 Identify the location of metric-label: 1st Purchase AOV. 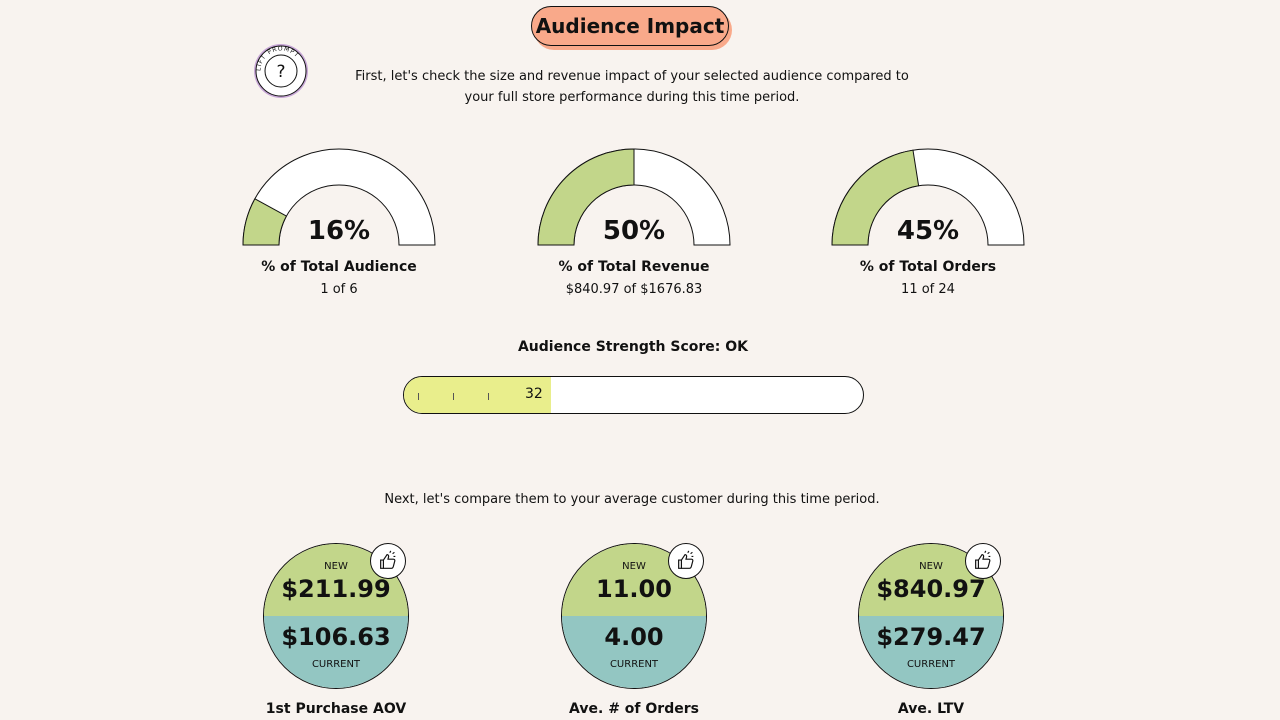
(336, 709).